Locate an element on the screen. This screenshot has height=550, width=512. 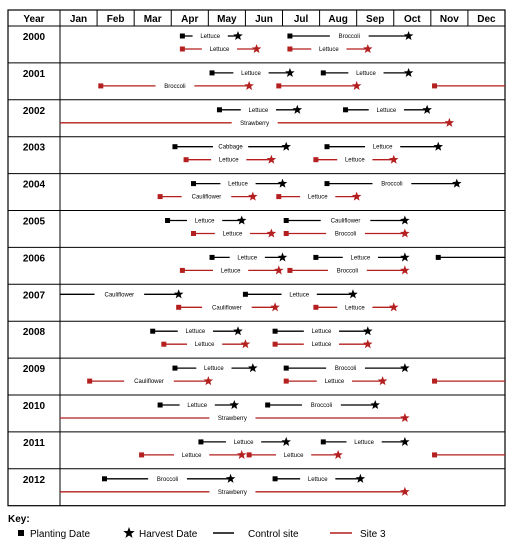
year-label: 2004 is located at coordinates (34, 185).